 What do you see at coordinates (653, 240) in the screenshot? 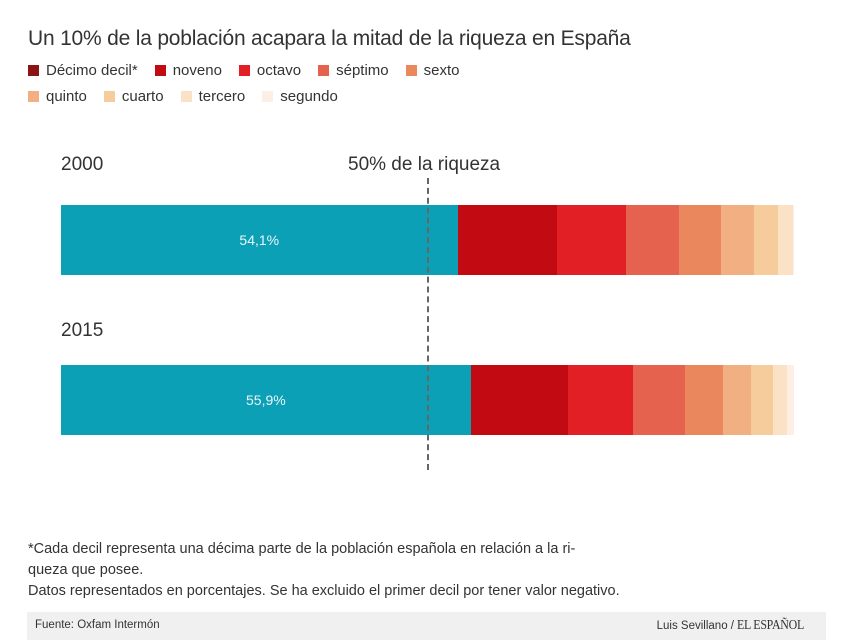
I see `bar-segment-2000-d7` at bounding box center [653, 240].